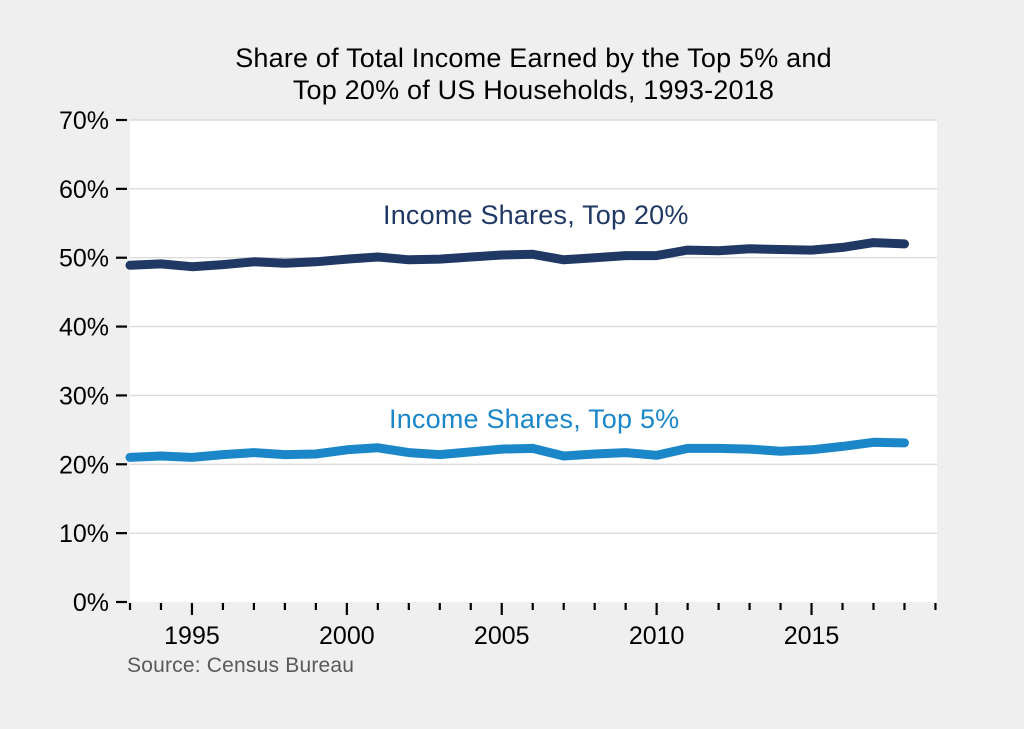  I want to click on y-tick-label: 0%, so click(91, 603).